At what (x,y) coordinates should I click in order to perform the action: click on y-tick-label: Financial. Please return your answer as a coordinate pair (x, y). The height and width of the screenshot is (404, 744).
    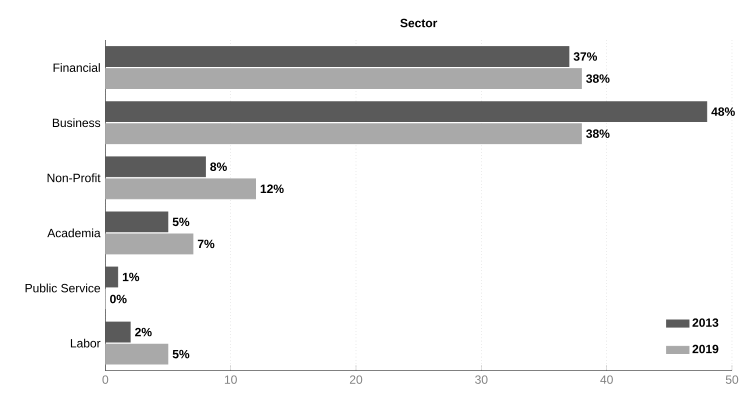
    Looking at the image, I should click on (77, 67).